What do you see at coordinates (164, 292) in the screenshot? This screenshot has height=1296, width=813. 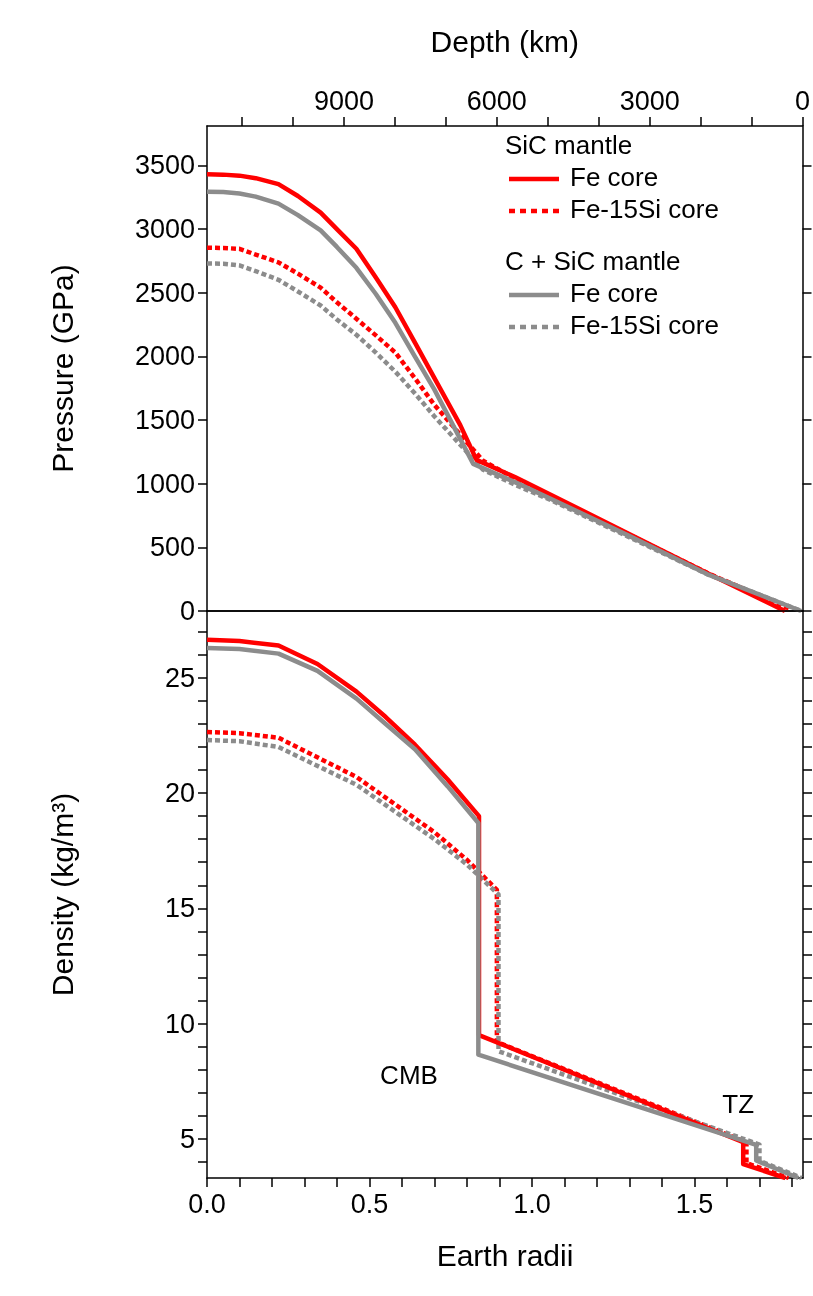 I see `y-tick-label: 2500` at bounding box center [164, 292].